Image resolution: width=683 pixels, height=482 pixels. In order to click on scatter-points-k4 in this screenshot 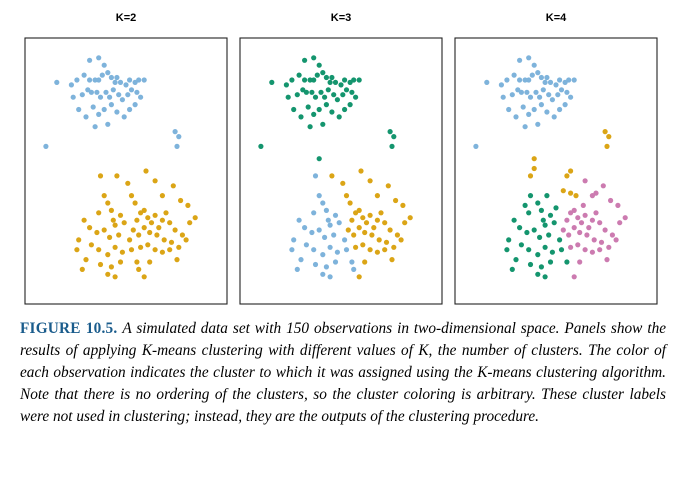, I will do `click(550, 167)`.